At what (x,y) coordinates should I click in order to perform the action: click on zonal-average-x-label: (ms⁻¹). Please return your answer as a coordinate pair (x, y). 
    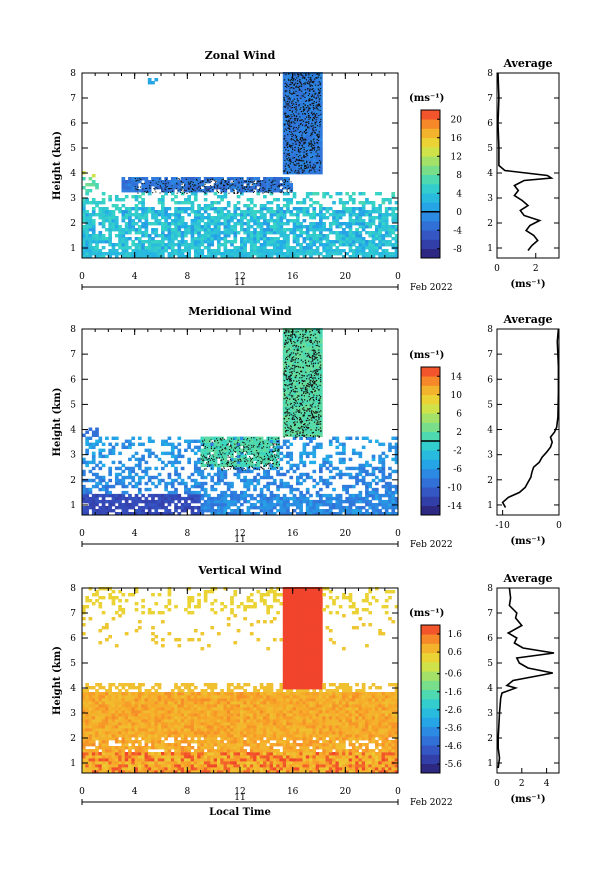
    Looking at the image, I should click on (527, 284).